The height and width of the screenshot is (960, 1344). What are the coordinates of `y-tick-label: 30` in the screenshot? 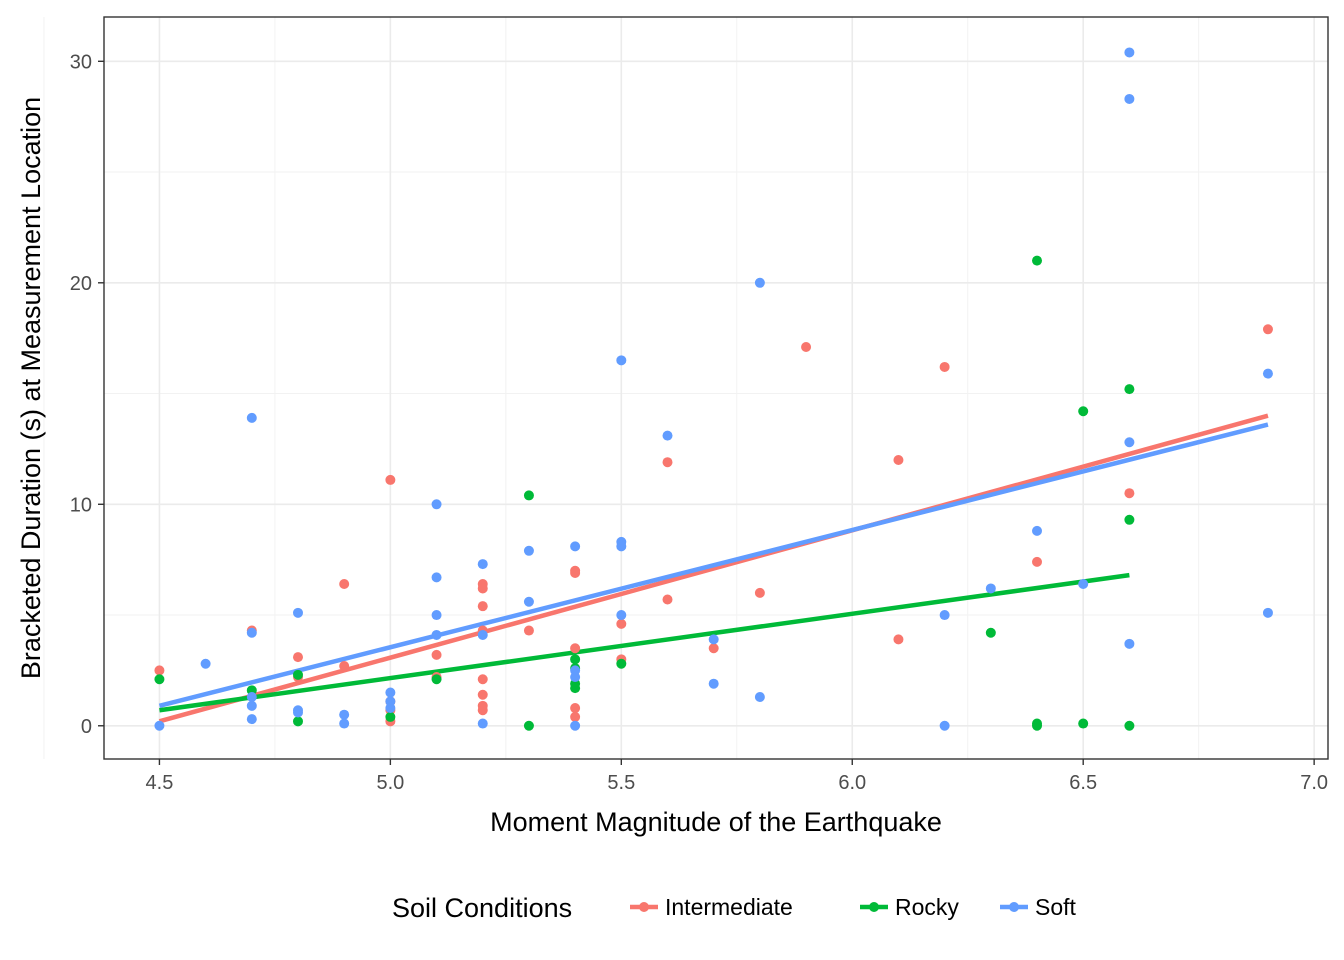 It's located at (81, 62).